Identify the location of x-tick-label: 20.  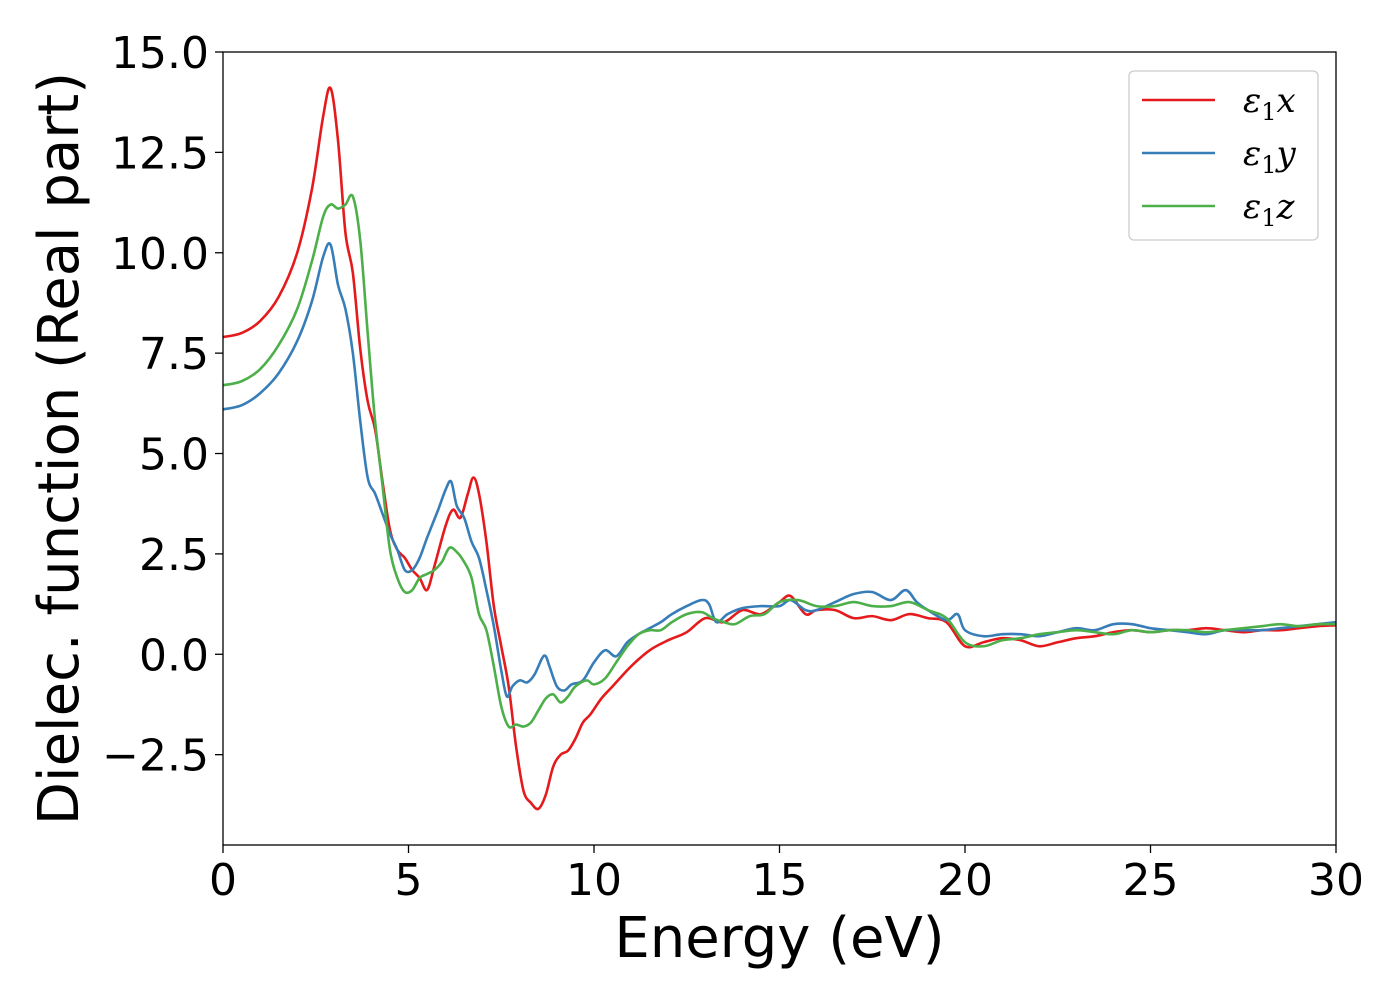
(965, 880).